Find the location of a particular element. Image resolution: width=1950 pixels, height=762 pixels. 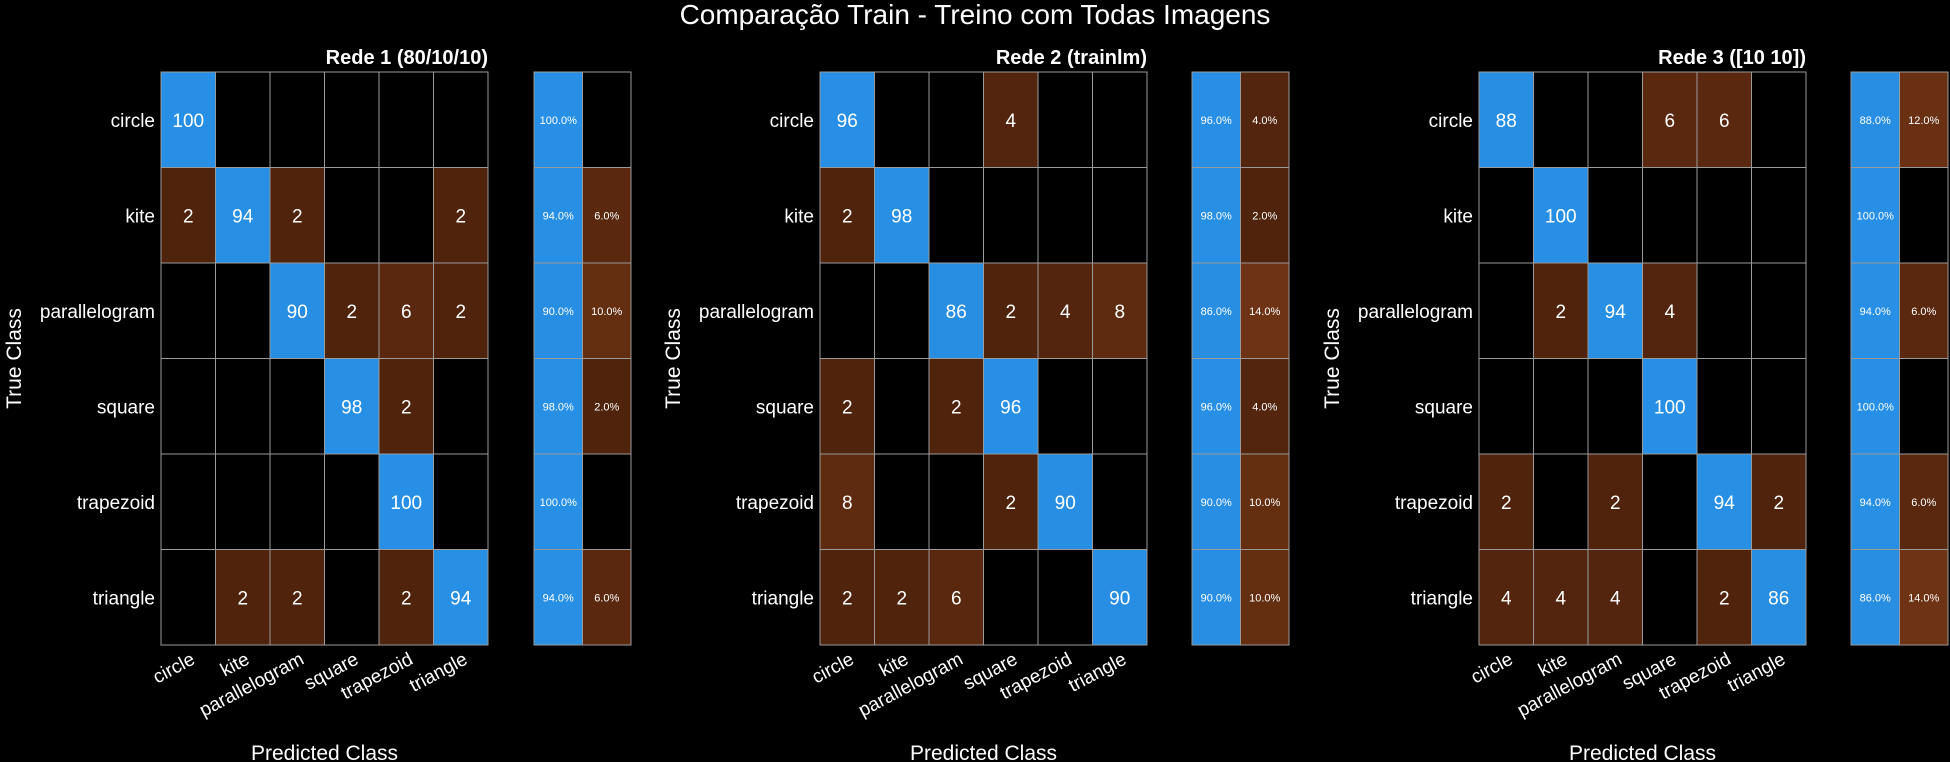

row-label: trapezoid is located at coordinates (775, 503).